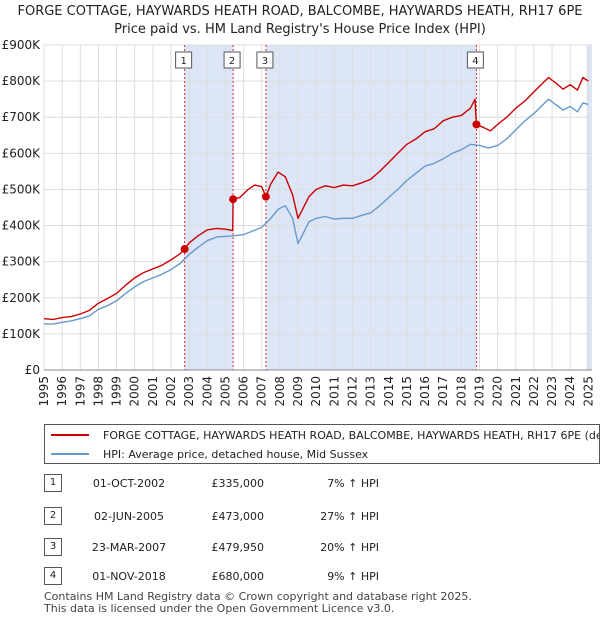  What do you see at coordinates (280, 391) in the screenshot?
I see `x-tick-label: 2008` at bounding box center [280, 391].